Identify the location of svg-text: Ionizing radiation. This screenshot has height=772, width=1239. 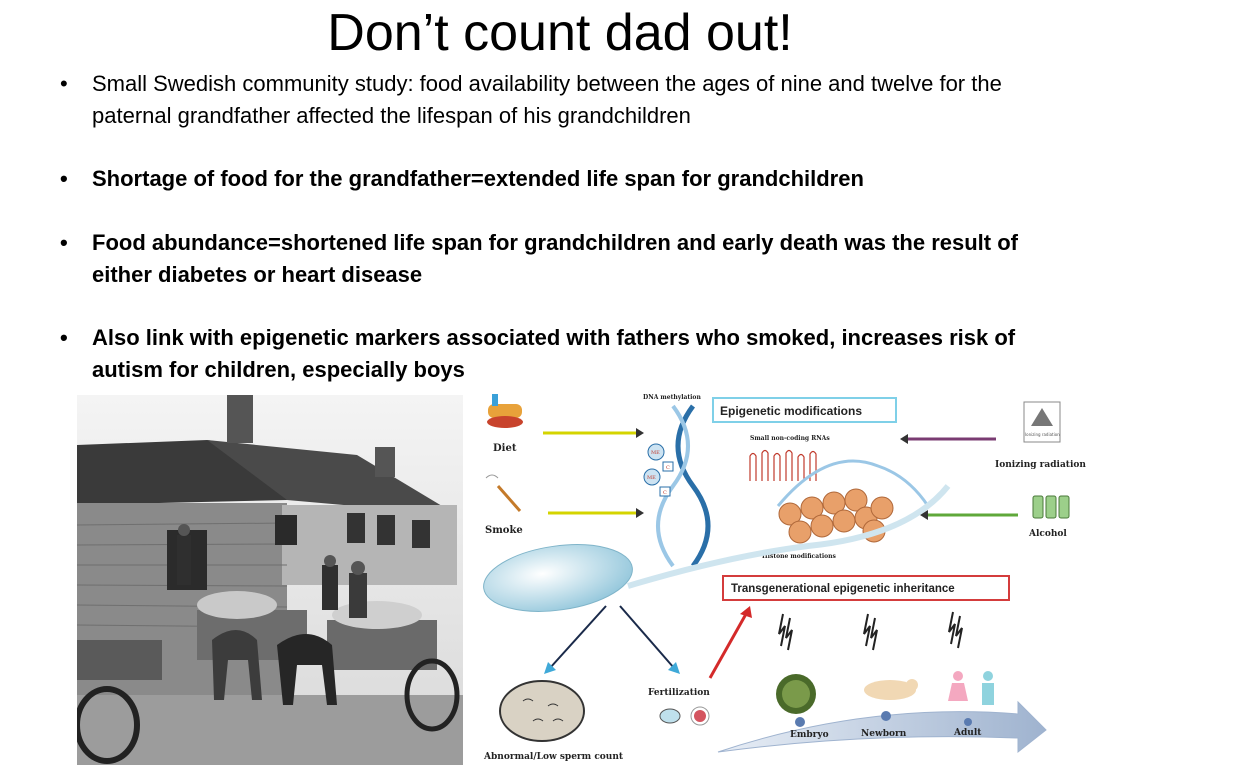
(1042, 434).